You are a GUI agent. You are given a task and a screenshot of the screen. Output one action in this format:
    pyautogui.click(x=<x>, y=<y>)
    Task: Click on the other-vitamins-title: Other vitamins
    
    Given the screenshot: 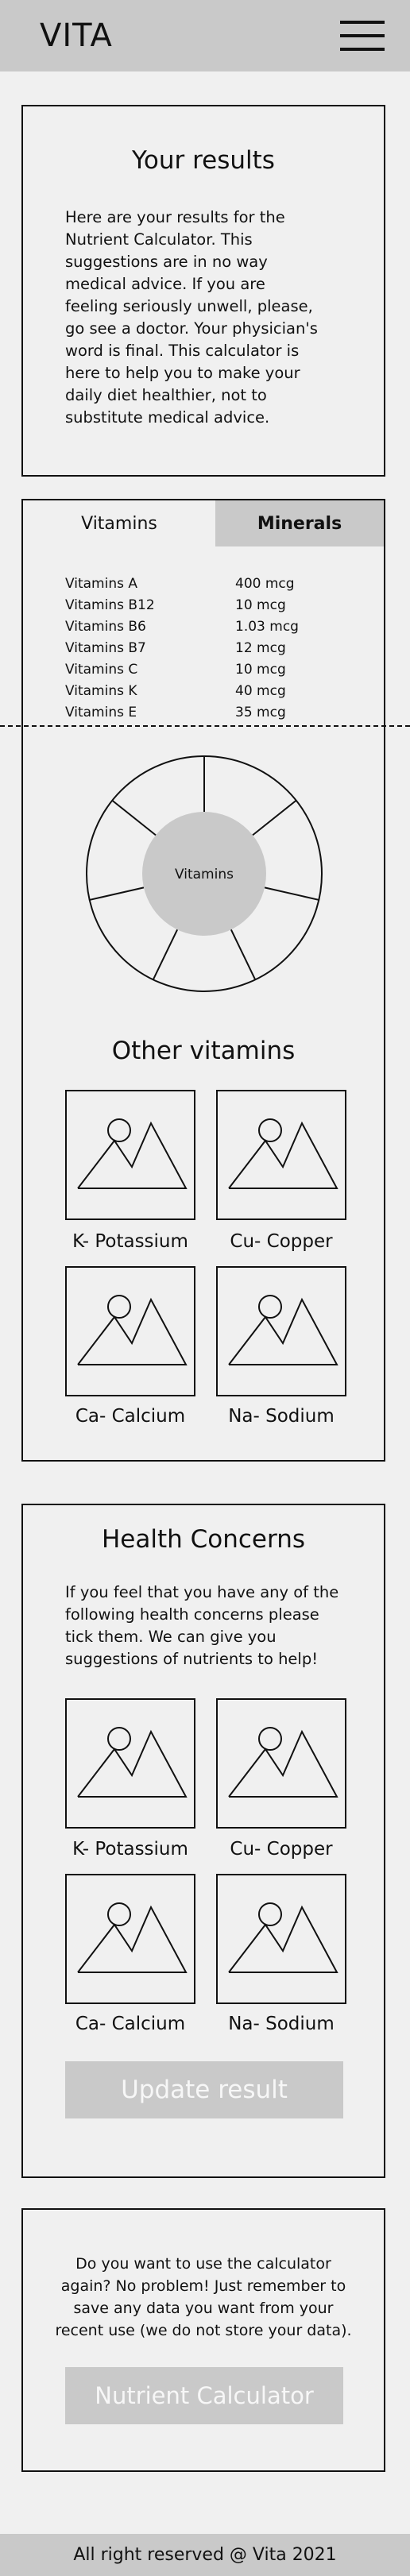 What is the action you would take?
    pyautogui.click(x=203, y=1051)
    